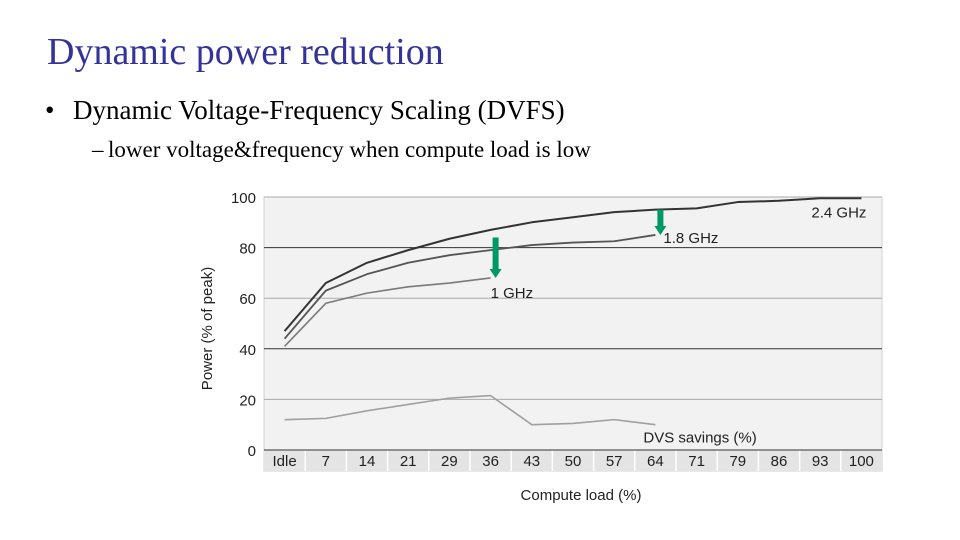 This screenshot has width=960, height=540. What do you see at coordinates (326, 461) in the screenshot?
I see `x-tick-label: 7` at bounding box center [326, 461].